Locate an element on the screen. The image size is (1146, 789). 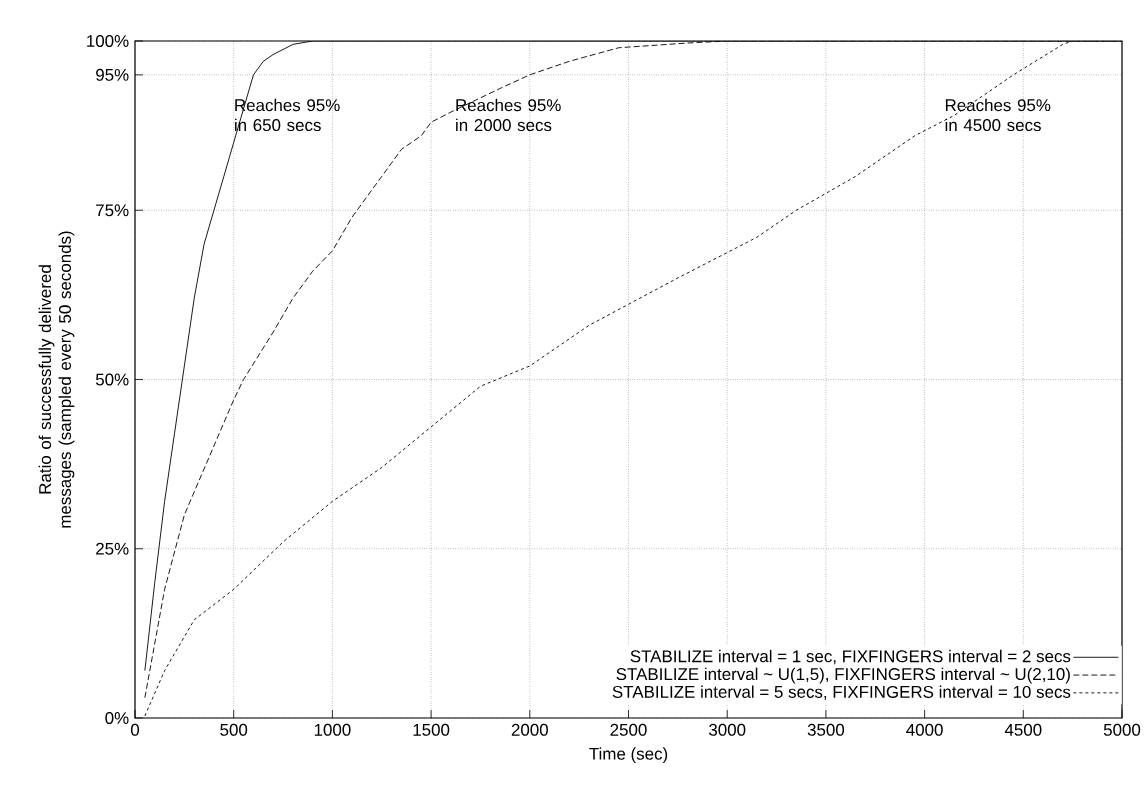
x-tick-label: 5000 is located at coordinates (1122, 729).